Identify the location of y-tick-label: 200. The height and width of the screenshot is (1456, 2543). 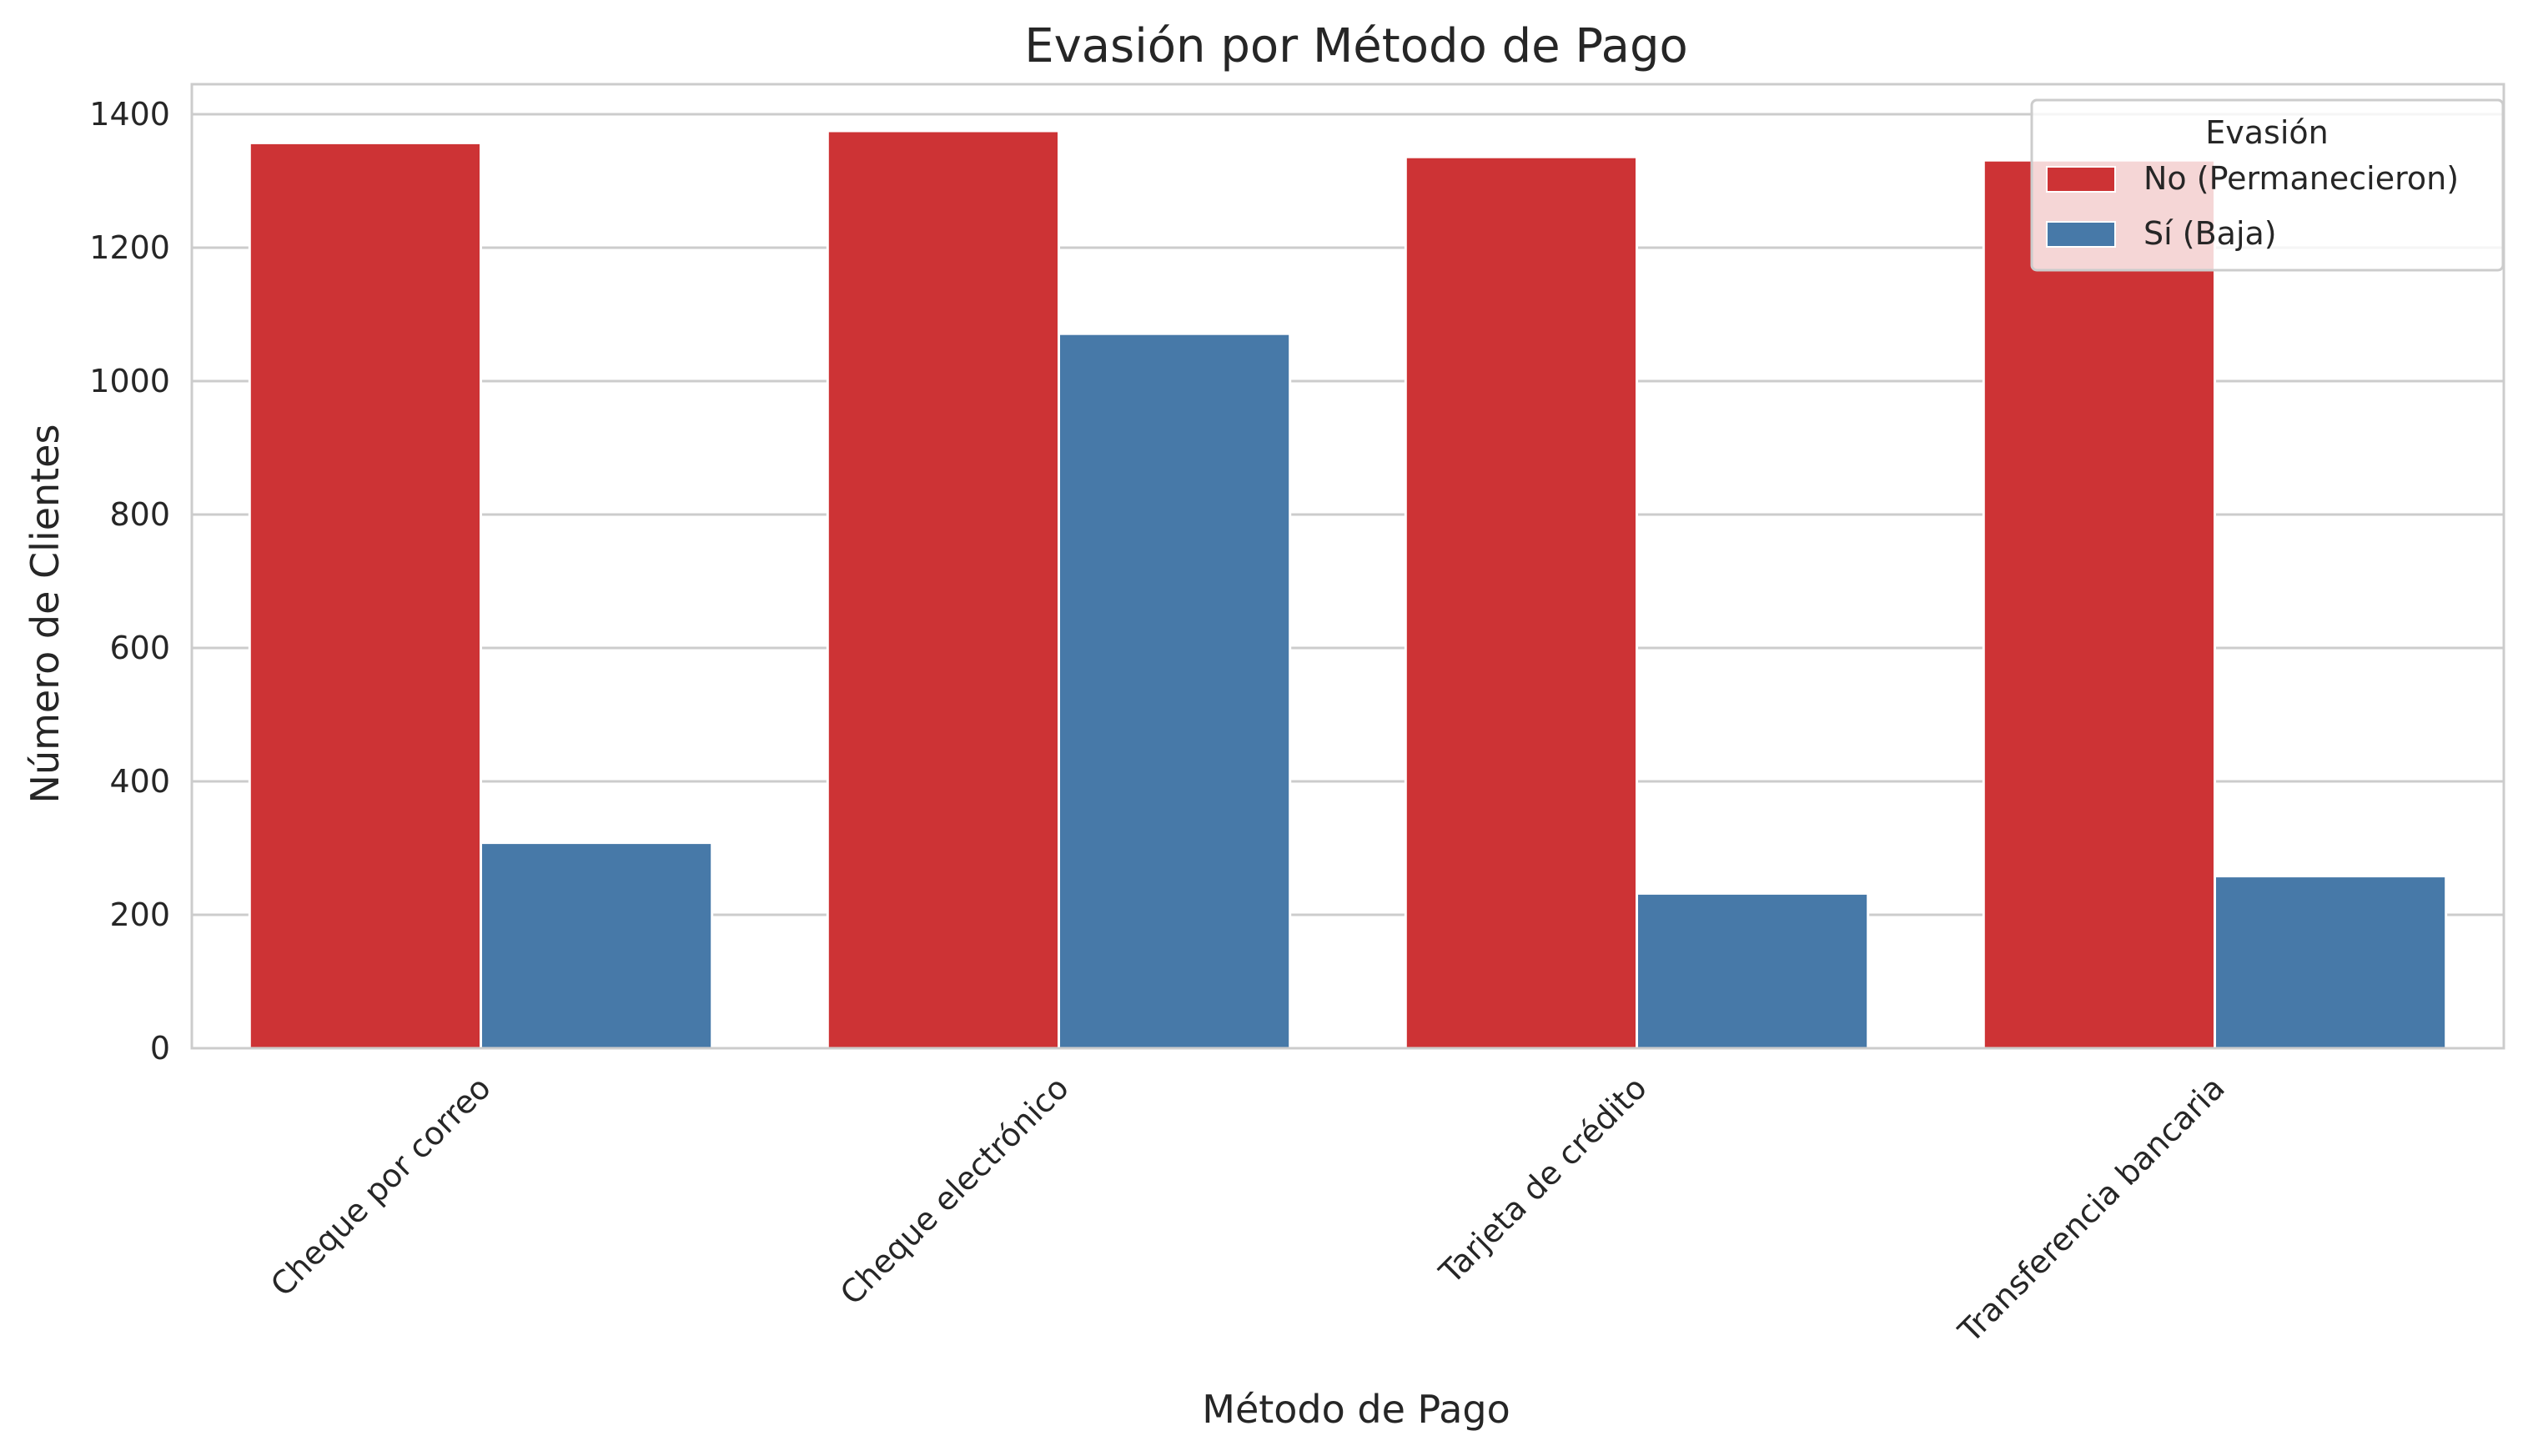
(139, 914).